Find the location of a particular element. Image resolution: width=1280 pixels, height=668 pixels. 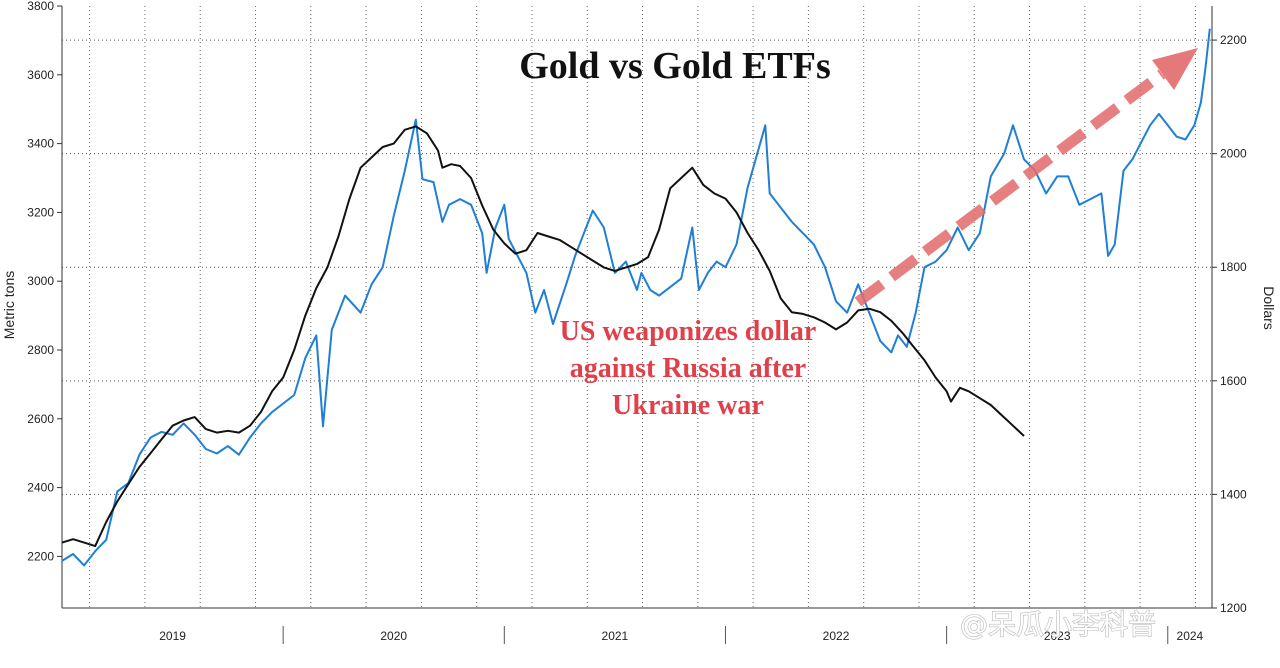

y-left-tick-label: 3000 is located at coordinates (40, 281).